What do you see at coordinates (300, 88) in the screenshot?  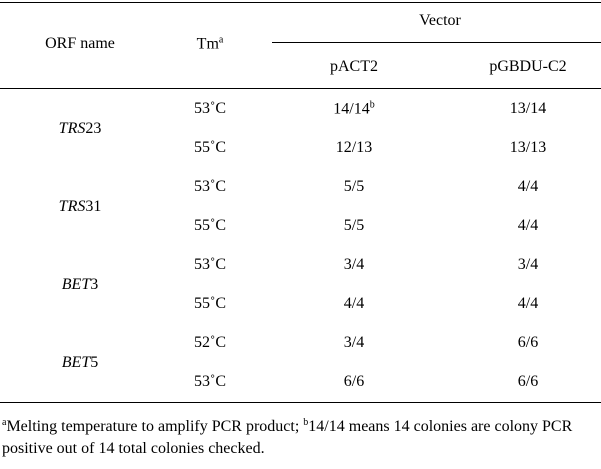 I see `header-rule` at bounding box center [300, 88].